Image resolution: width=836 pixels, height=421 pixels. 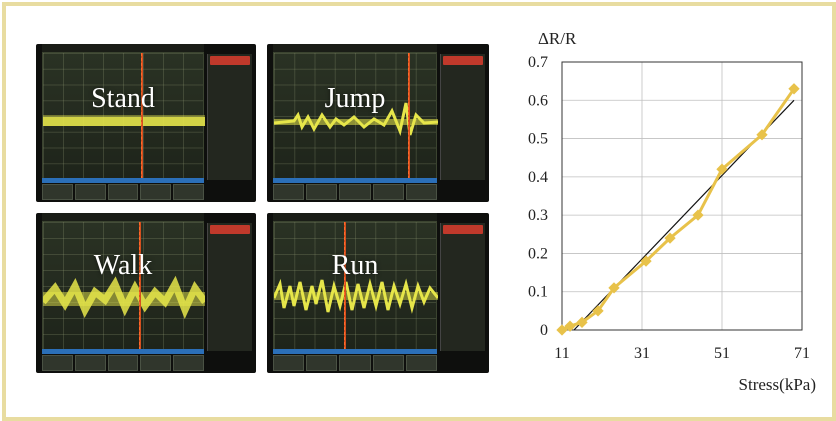 I want to click on y-tick-label: 0.6, so click(x=538, y=100).